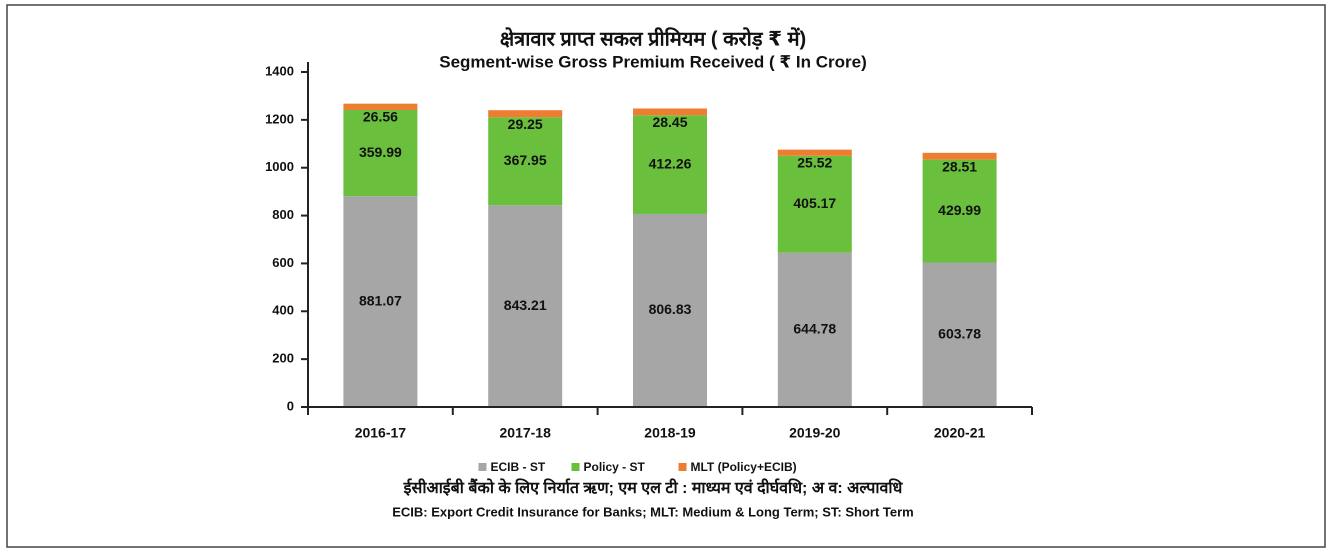 The width and height of the screenshot is (1331, 558). Describe the element at coordinates (279, 166) in the screenshot. I see `y-tick-label: 1000` at that location.